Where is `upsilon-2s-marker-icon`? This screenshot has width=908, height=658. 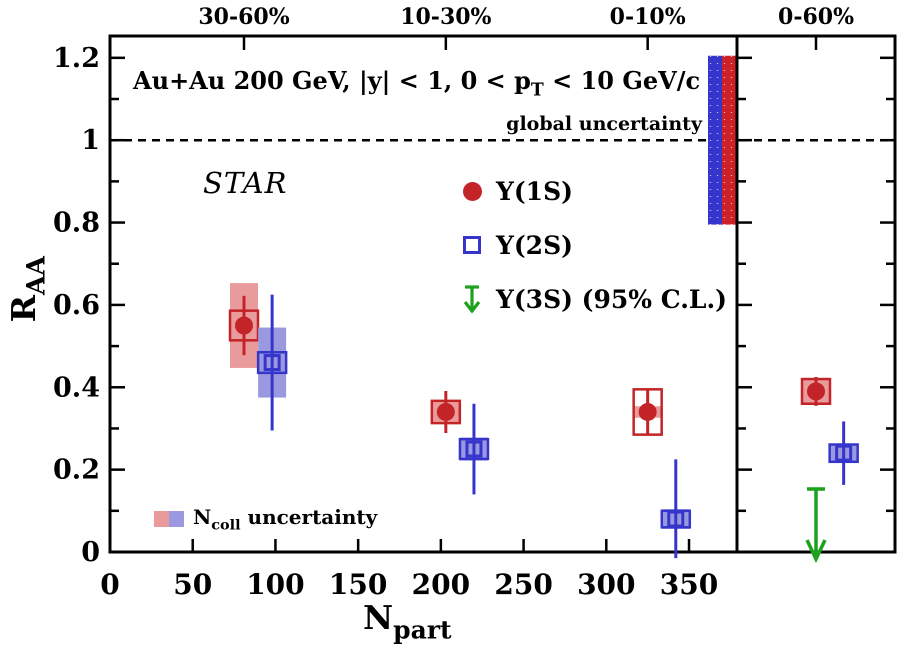 upsilon-2s-marker-icon is located at coordinates (472, 245).